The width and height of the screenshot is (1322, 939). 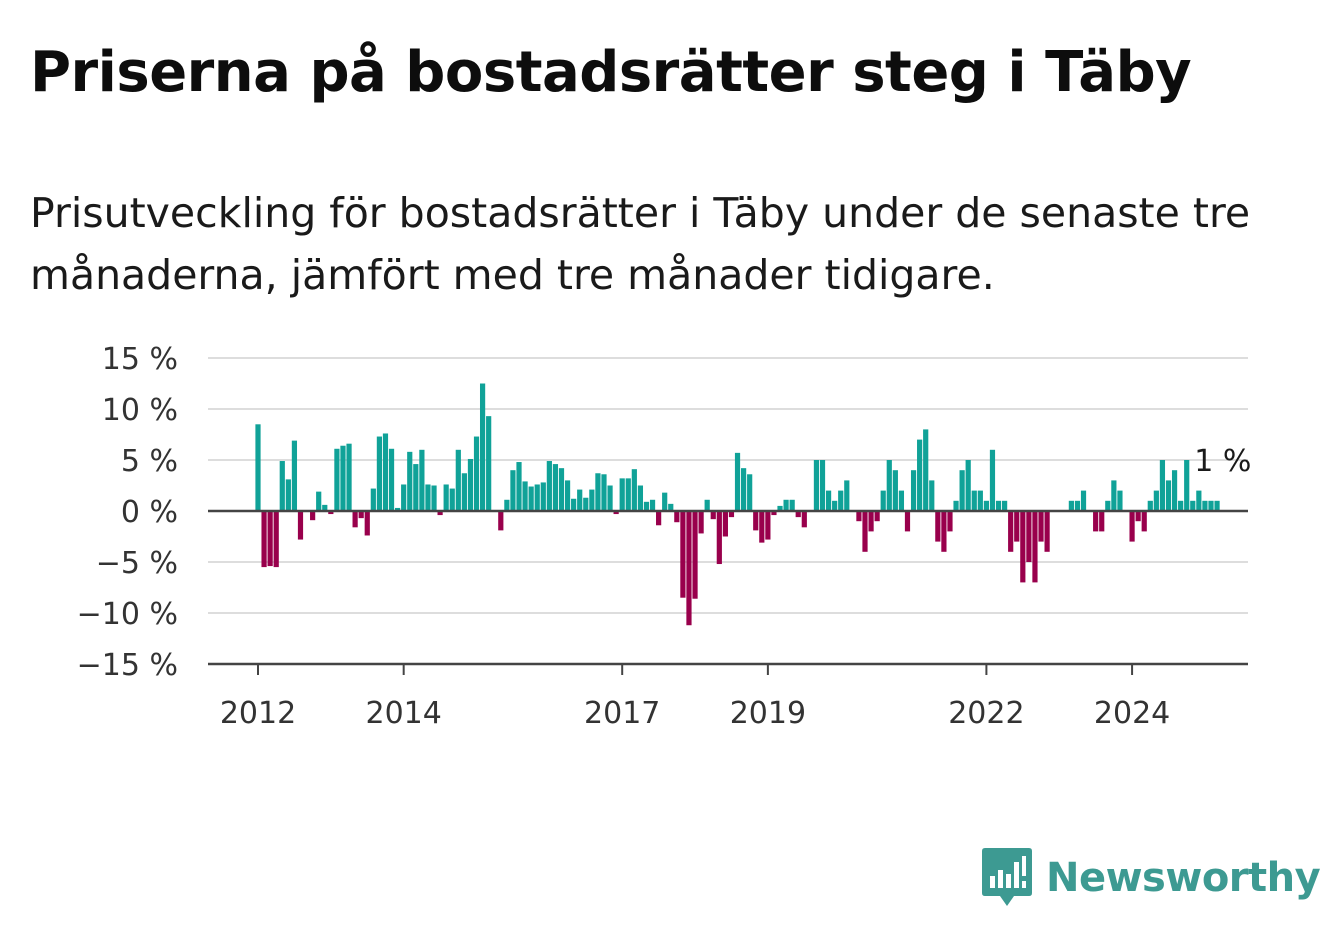 I want to click on newsworthy-logo-icon, so click(x=1007, y=877).